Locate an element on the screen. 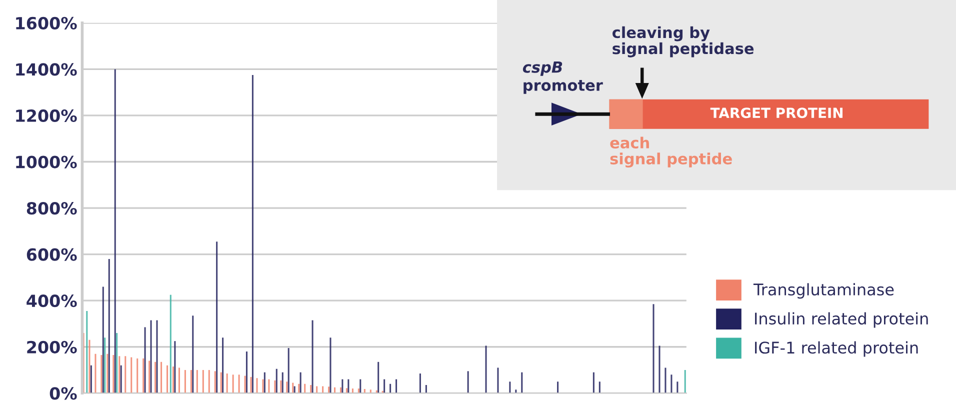 This screenshot has width=956, height=402. y-tick-label: 1400% is located at coordinates (46, 69).